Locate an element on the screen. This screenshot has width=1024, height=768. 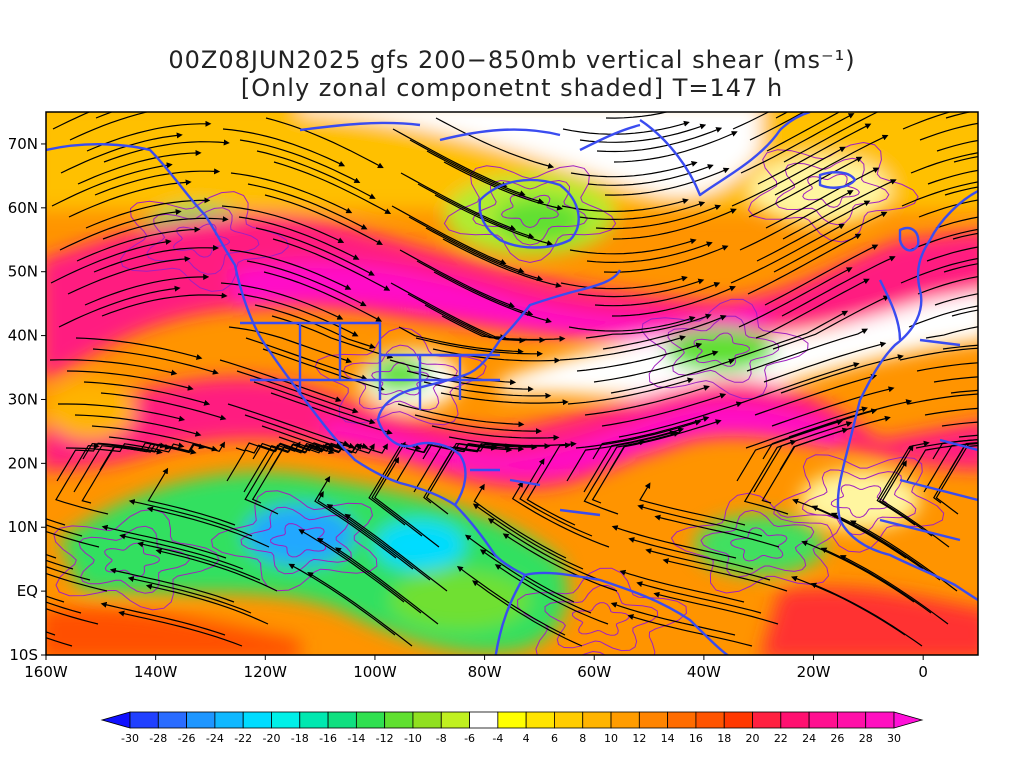
colorbar-label: 28 is located at coordinates (866, 738).